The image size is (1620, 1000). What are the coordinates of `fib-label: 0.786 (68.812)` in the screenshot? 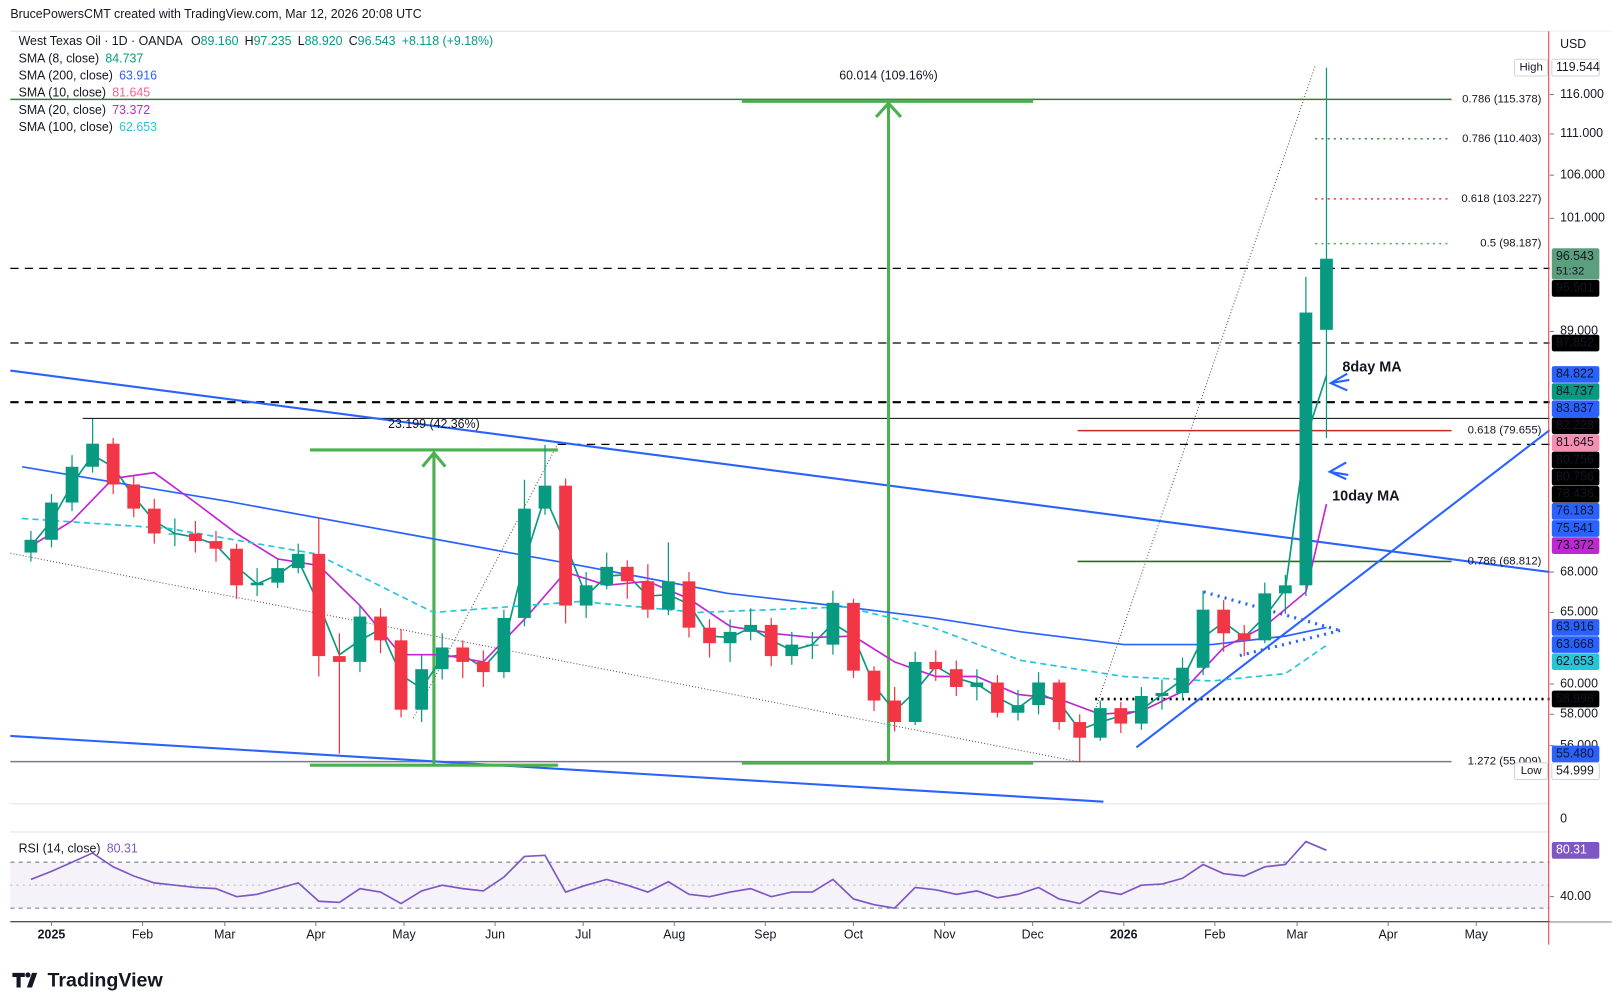 It's located at (1505, 561).